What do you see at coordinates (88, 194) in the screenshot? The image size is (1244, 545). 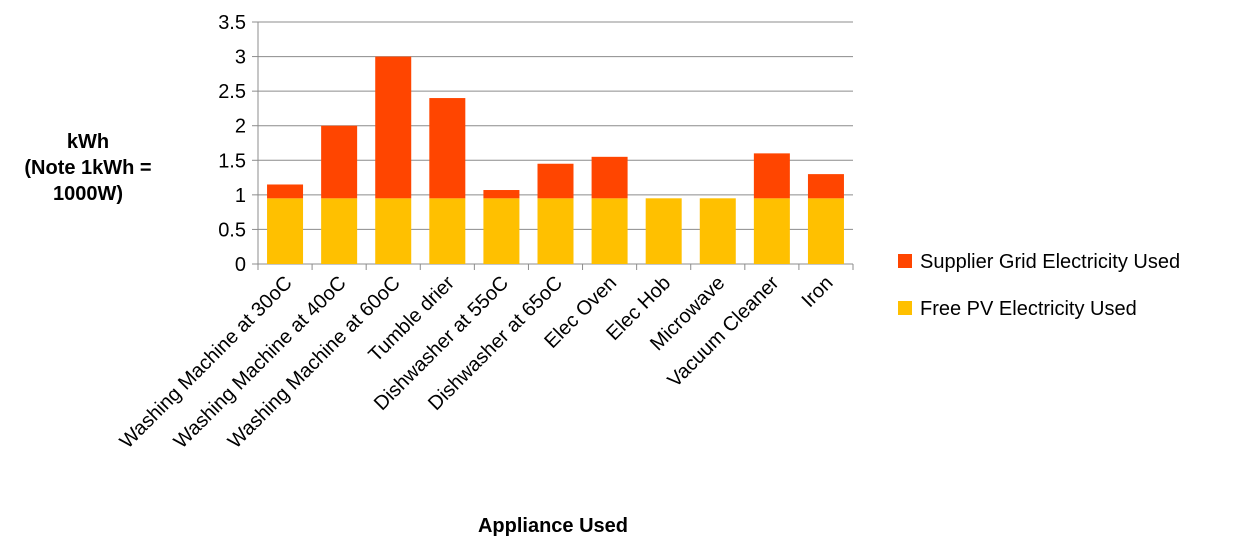 I see `y-axis-title: 1000W)` at bounding box center [88, 194].